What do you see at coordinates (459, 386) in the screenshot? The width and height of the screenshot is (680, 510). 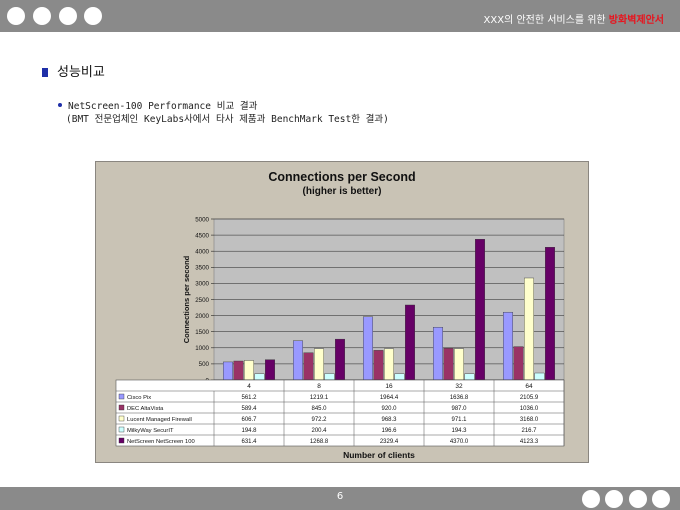 I see `x-tick-label: 32` at bounding box center [459, 386].